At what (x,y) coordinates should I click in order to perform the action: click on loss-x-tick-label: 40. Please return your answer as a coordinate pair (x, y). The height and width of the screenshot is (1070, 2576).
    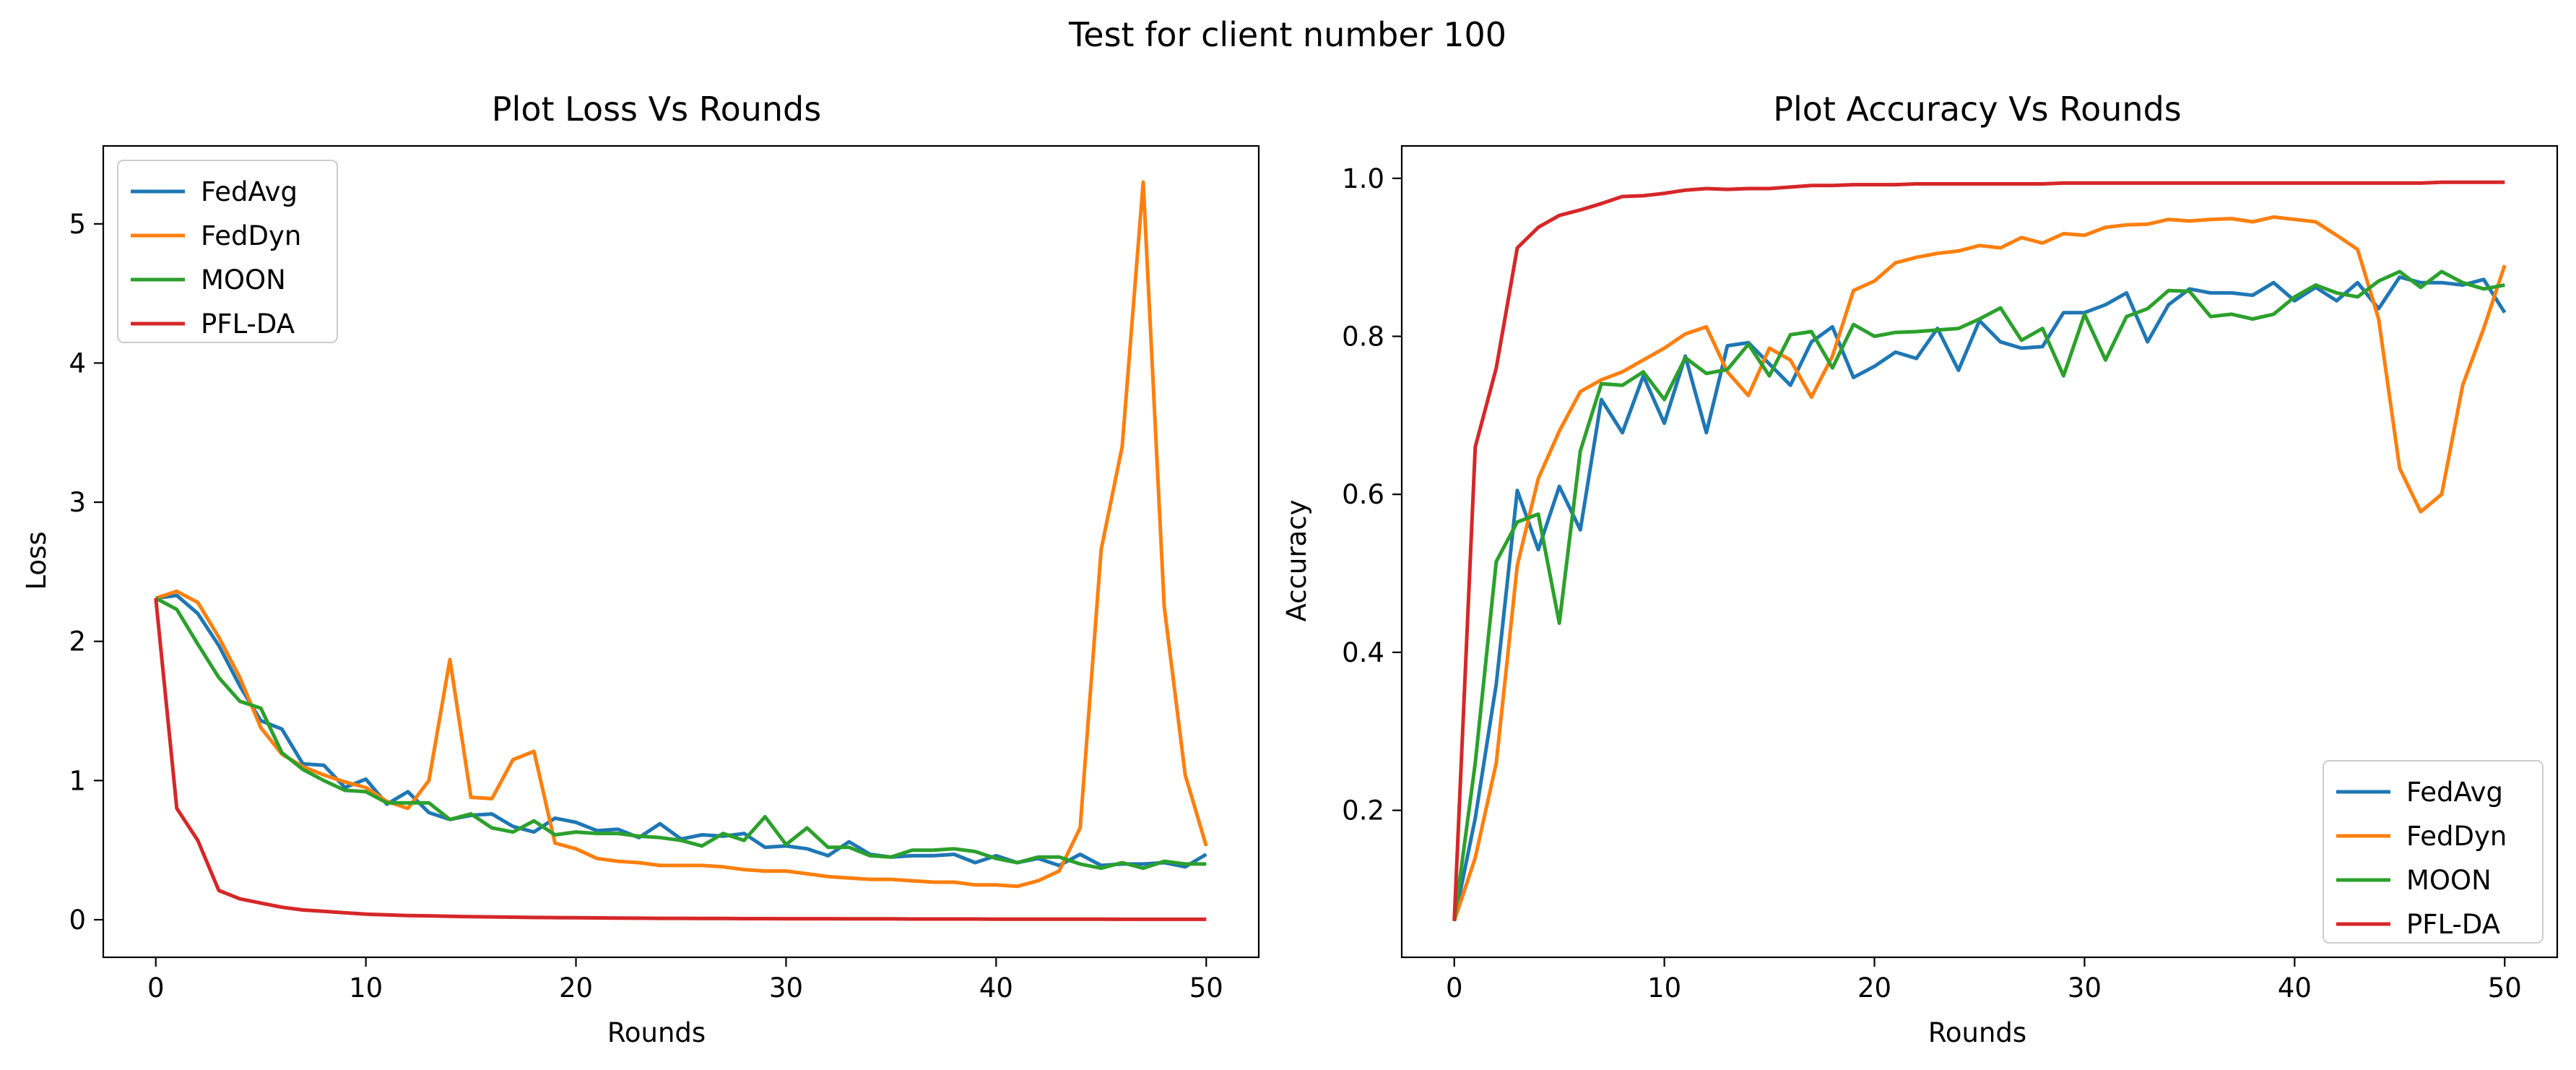
    Looking at the image, I should click on (996, 988).